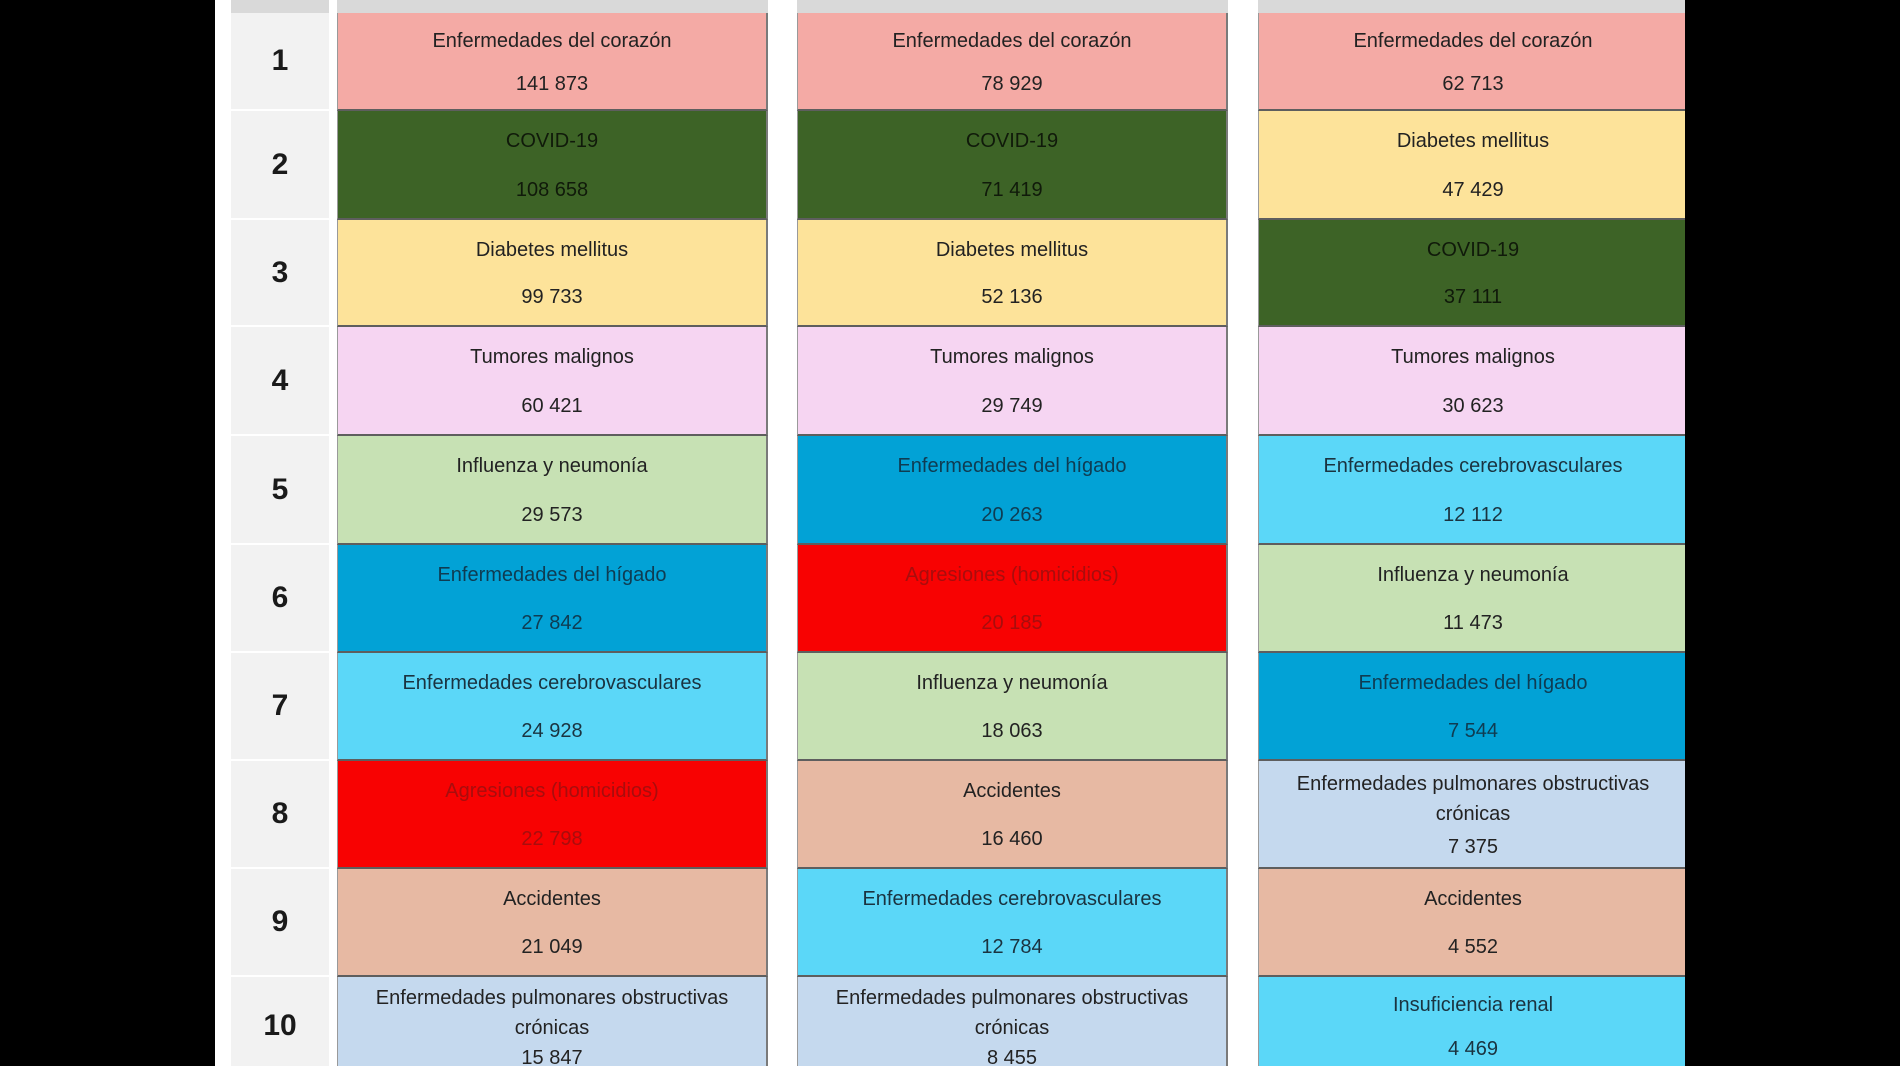  I want to click on cause-cell: COVID-19 108 658, so click(552, 165).